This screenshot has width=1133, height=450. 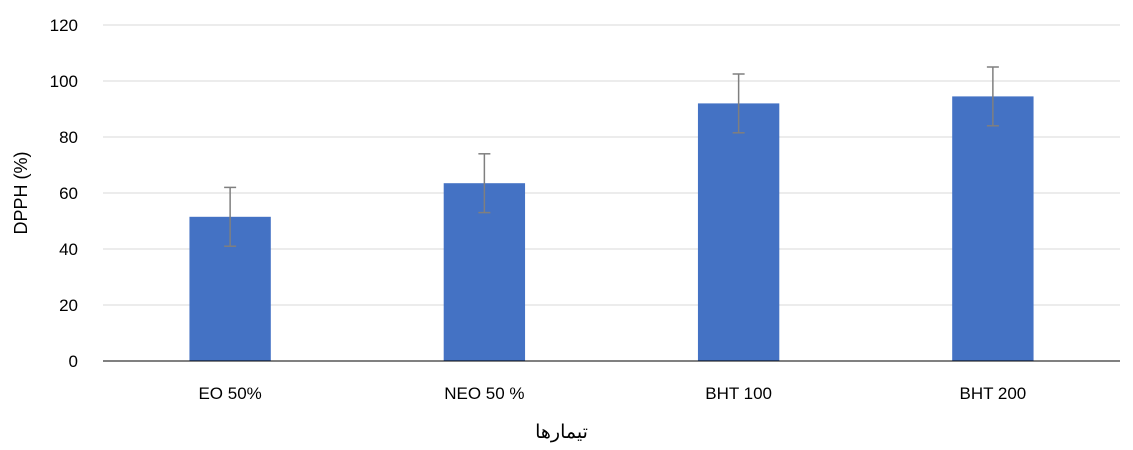 I want to click on y-tick-labels: 0 20 40 60 80 100 120, so click(x=64, y=193).